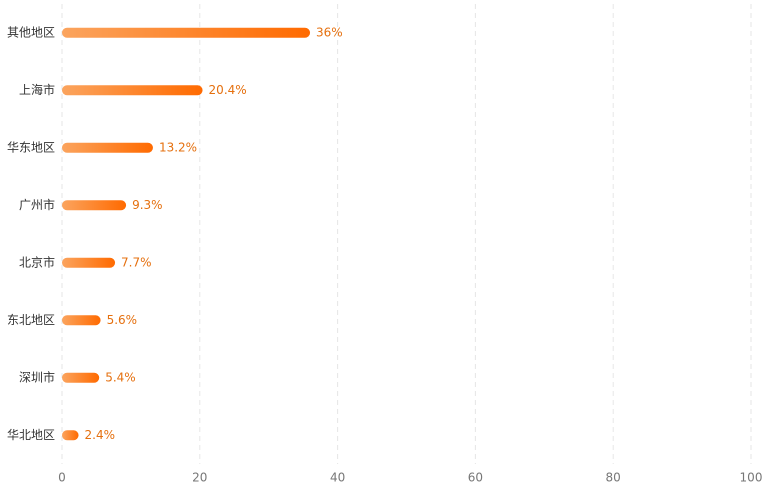  What do you see at coordinates (337, 478) in the screenshot?
I see `x-tick-label: 40` at bounding box center [337, 478].